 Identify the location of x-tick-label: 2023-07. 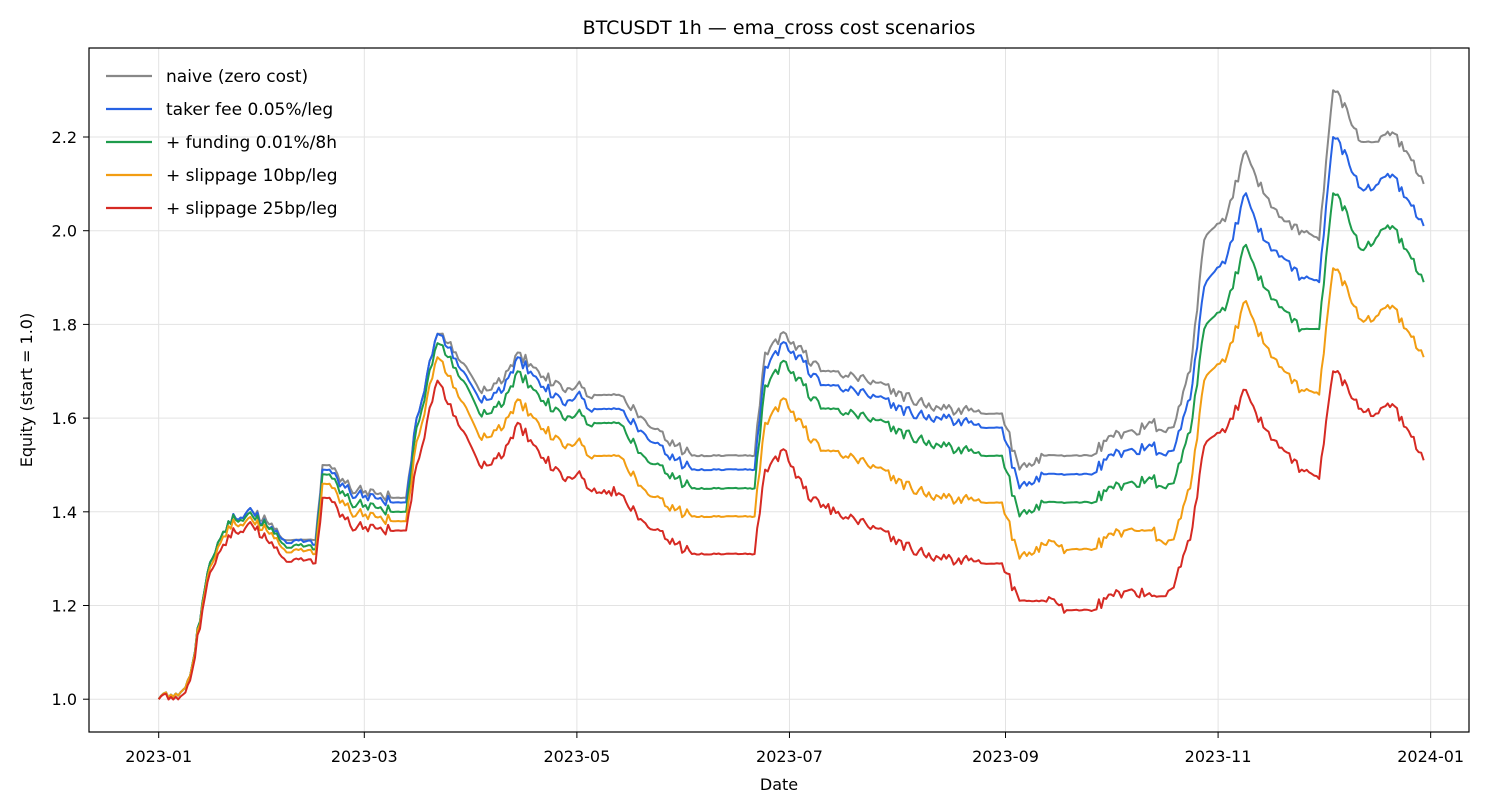
(789, 756).